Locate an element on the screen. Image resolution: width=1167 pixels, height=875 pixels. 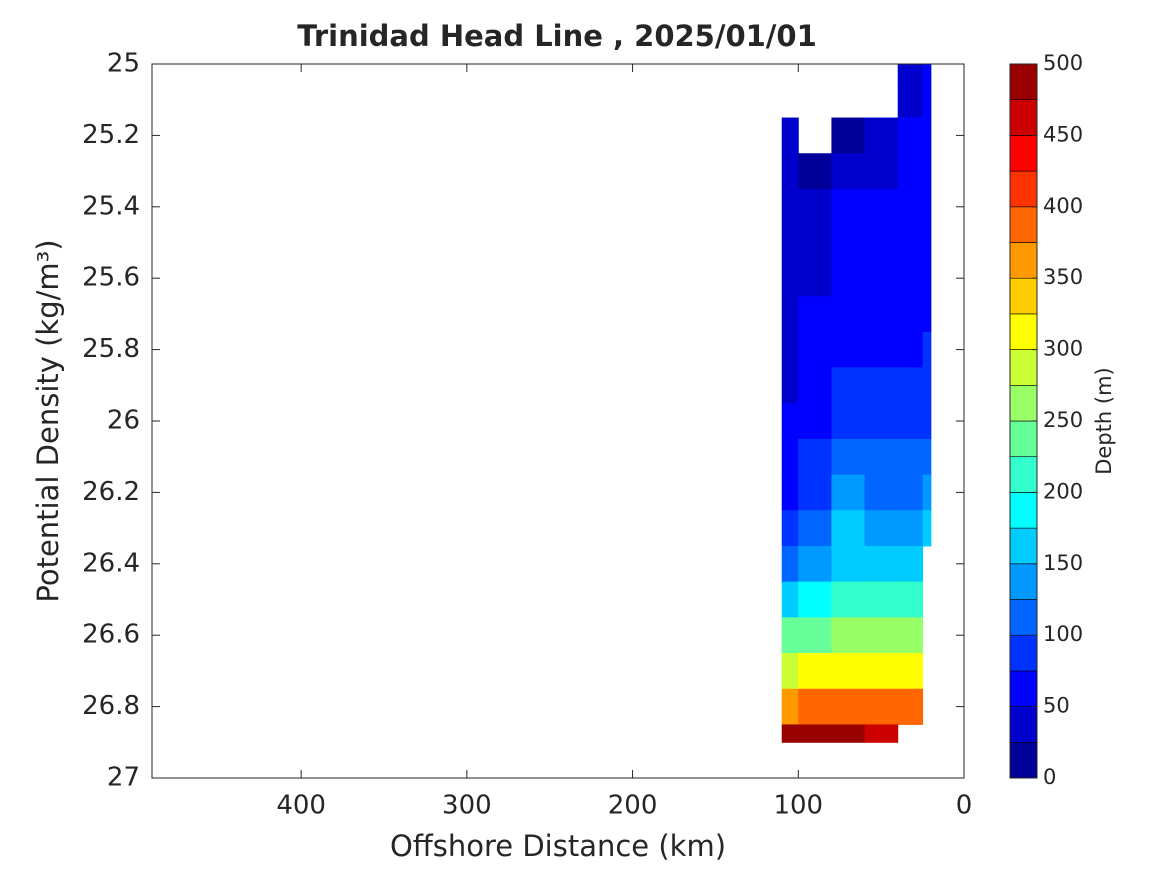
x-tick-label: 400 is located at coordinates (301, 806).